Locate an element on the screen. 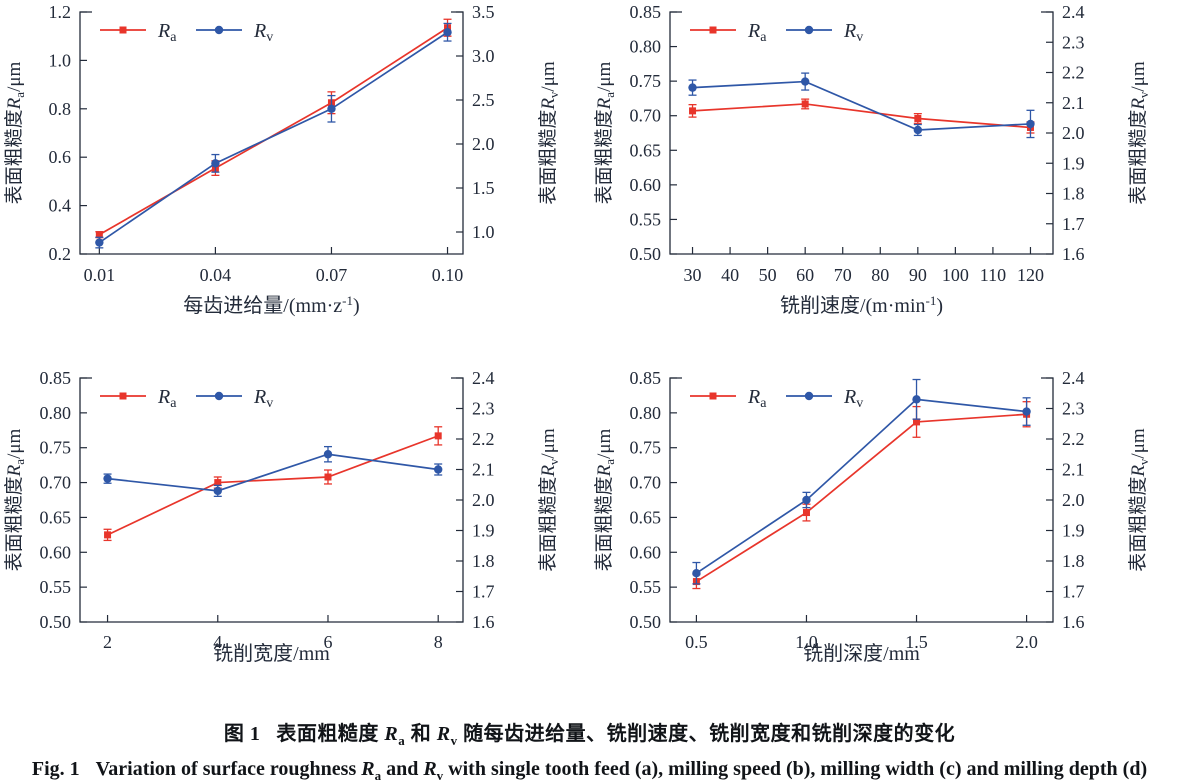  legend: Ra Rv is located at coordinates (776, 32).